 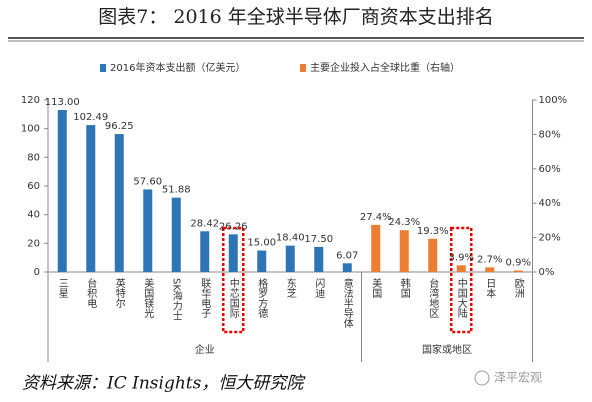 What do you see at coordinates (205, 298) in the screenshot?
I see `x-tick-label: 联华电子` at bounding box center [205, 298].